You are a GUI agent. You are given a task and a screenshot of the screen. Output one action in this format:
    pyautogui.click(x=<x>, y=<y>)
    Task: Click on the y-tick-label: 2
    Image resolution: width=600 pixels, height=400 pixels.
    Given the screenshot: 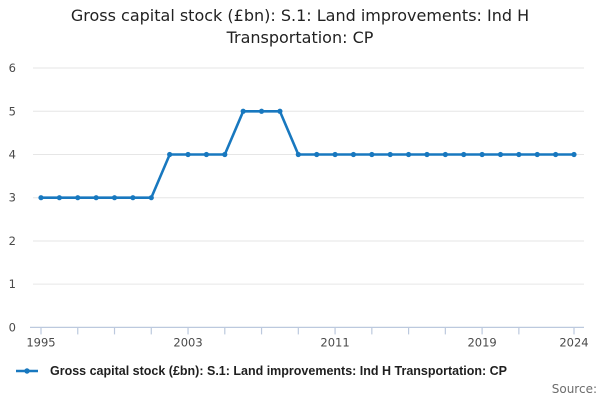 What is the action you would take?
    pyautogui.click(x=12, y=241)
    